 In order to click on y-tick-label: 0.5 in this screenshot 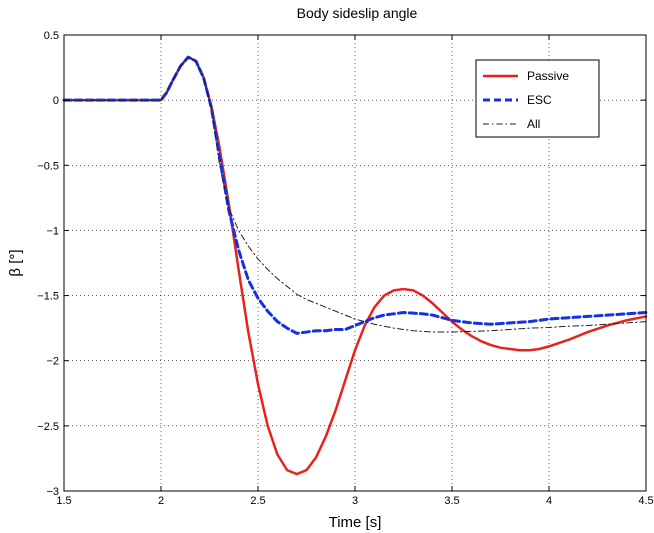, I will do `click(51, 36)`.